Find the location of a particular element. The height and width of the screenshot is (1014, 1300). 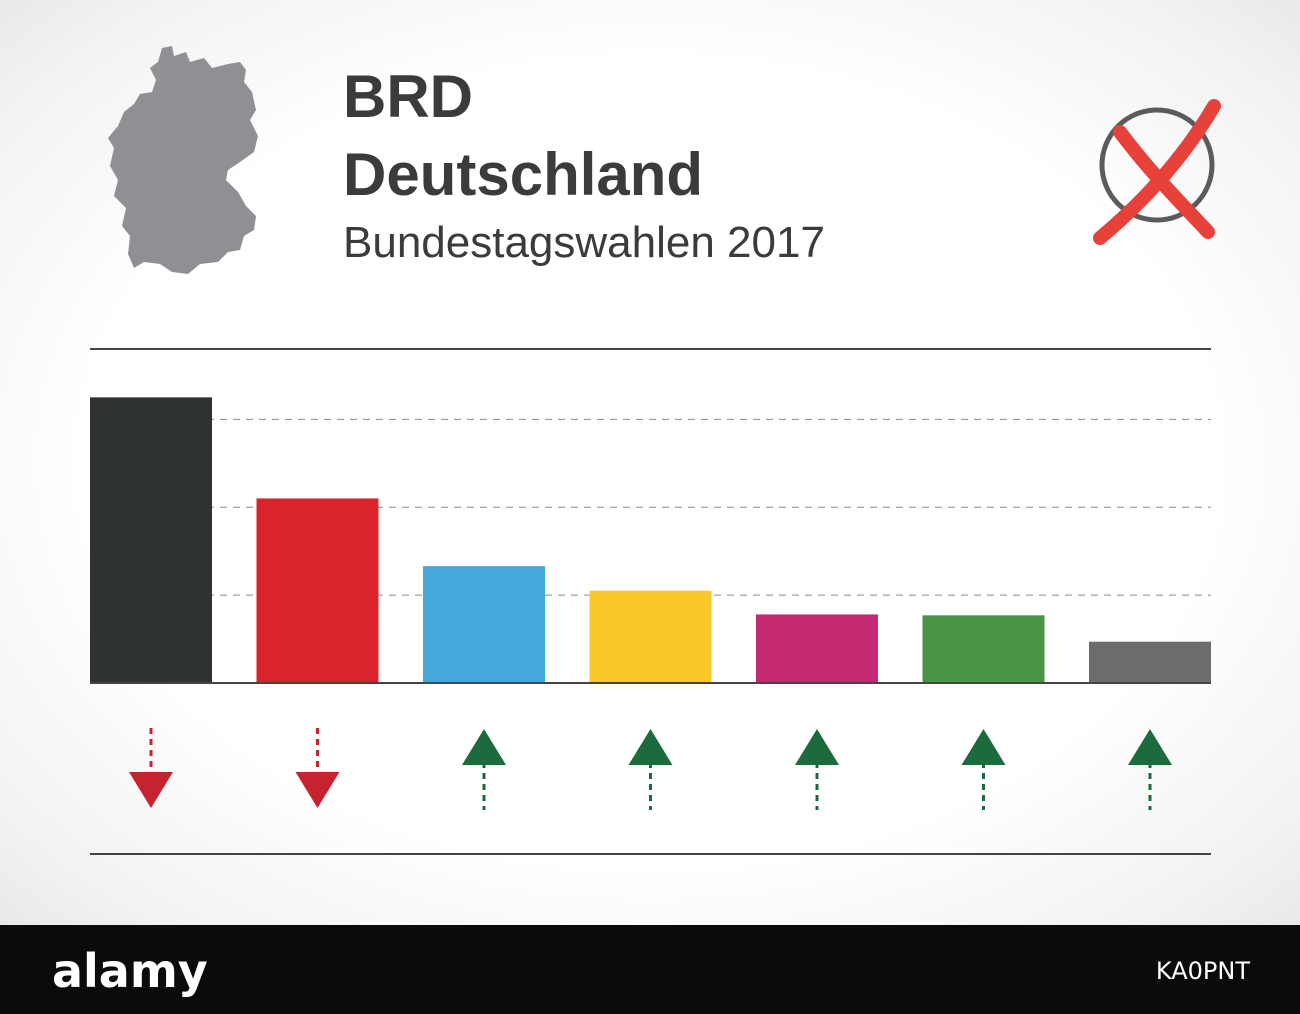

title-line-1: BRD is located at coordinates (408, 96).